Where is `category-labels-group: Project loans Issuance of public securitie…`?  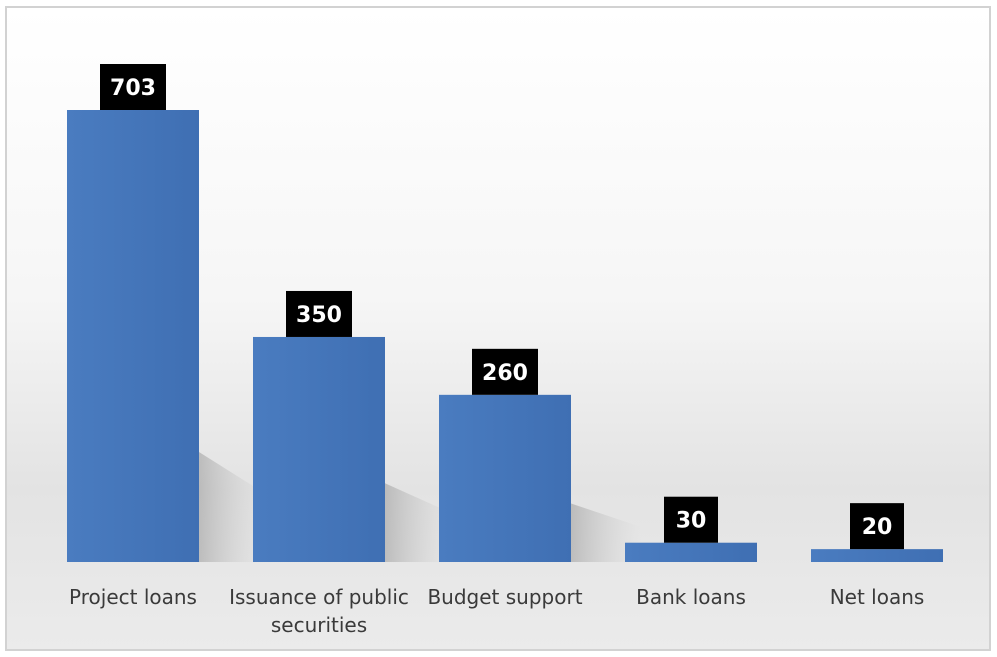
category-labels-group: Project loans Issuance of public securitie… is located at coordinates (496, 611).